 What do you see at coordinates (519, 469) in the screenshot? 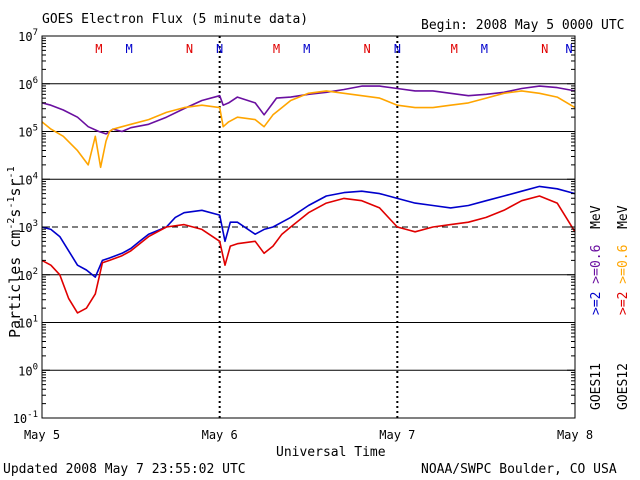
I see `credit-label: NOAA/SWPC Boulder, CO USA` at bounding box center [519, 469].